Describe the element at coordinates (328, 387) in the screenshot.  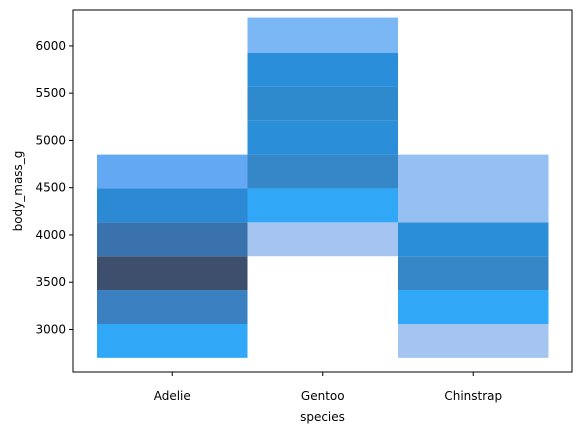
I see `x-axis-ticks: Adelie Gentoo Chinstrap` at that location.